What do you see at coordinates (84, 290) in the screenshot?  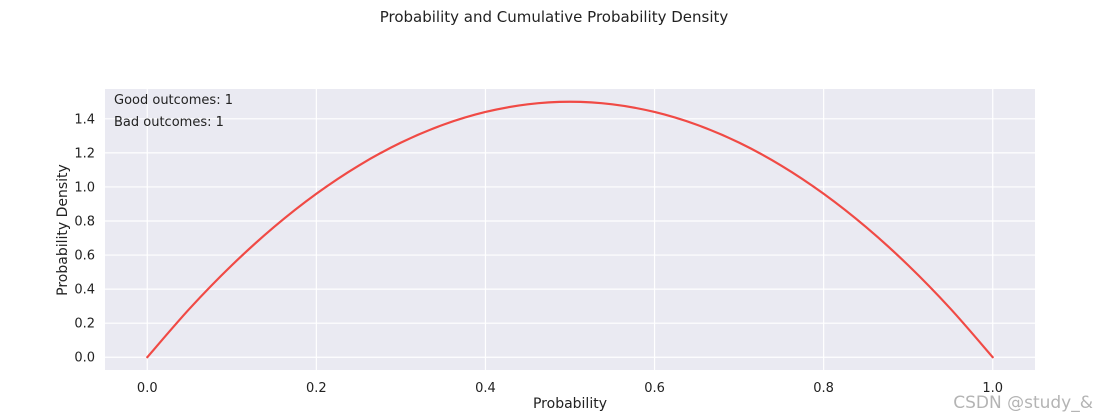 I see `y-tick-label: 0.4` at bounding box center [84, 290].